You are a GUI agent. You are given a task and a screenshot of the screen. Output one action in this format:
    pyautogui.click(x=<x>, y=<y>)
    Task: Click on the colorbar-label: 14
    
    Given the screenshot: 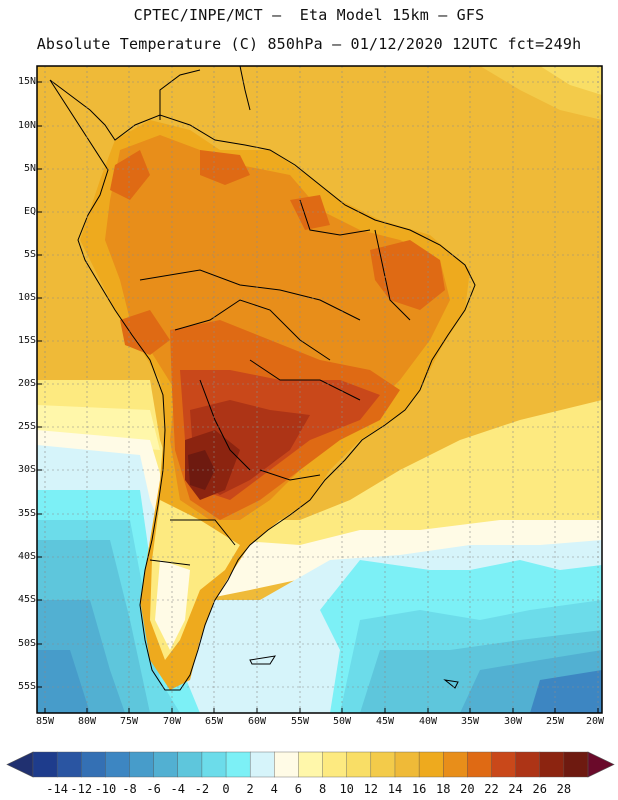 What is the action you would take?
    pyautogui.click(x=395, y=789)
    